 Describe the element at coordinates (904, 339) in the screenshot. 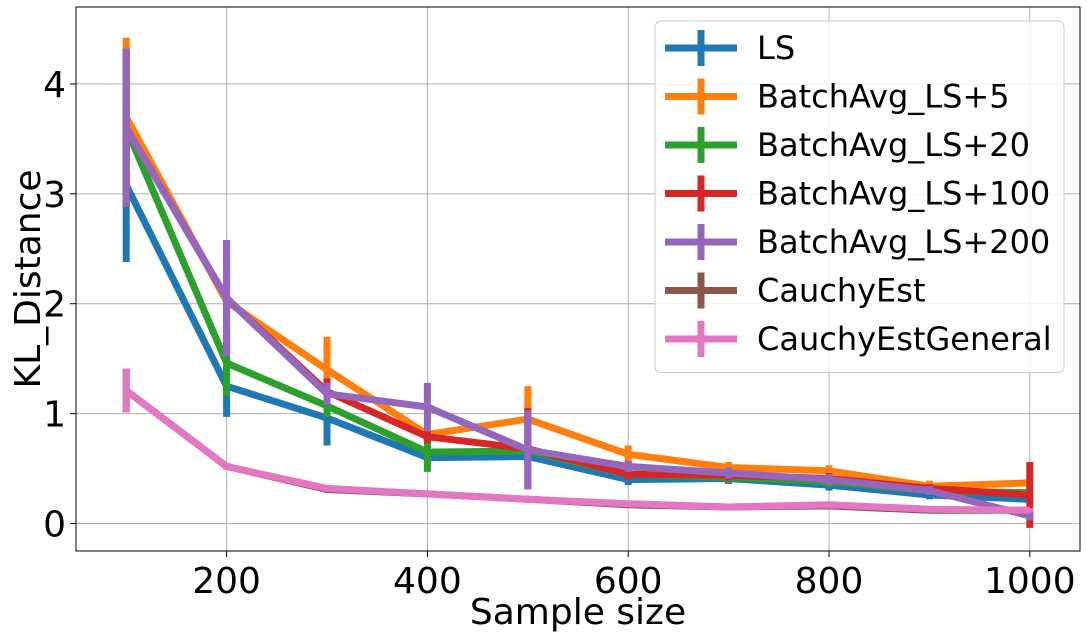

I see `legend-label: CauchyEstGeneral` at that location.